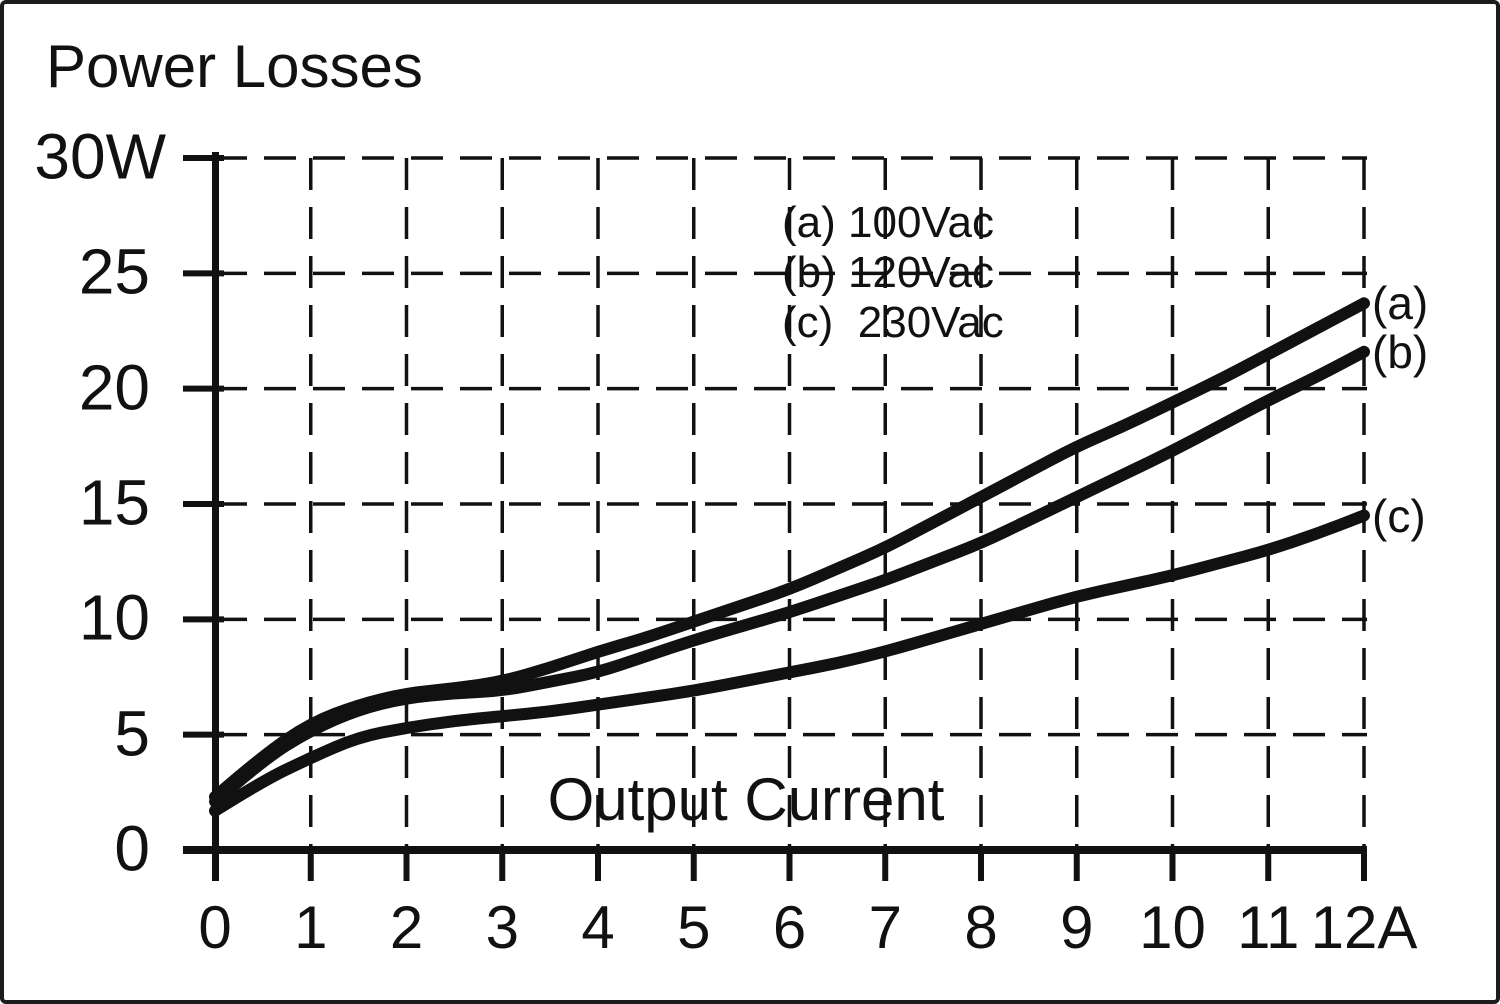 The image size is (1500, 1004). I want to click on y-axis-label-25: 25, so click(114, 272).